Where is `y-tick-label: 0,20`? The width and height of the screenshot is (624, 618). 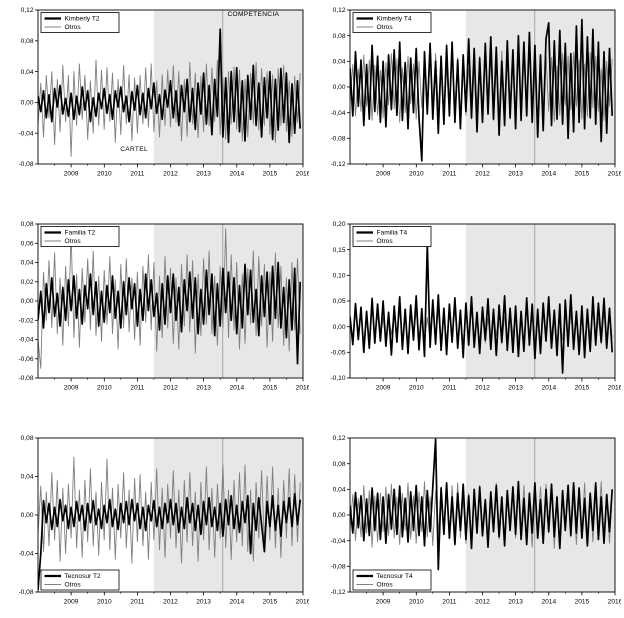
y-tick-label: 0,20 is located at coordinates (339, 224).